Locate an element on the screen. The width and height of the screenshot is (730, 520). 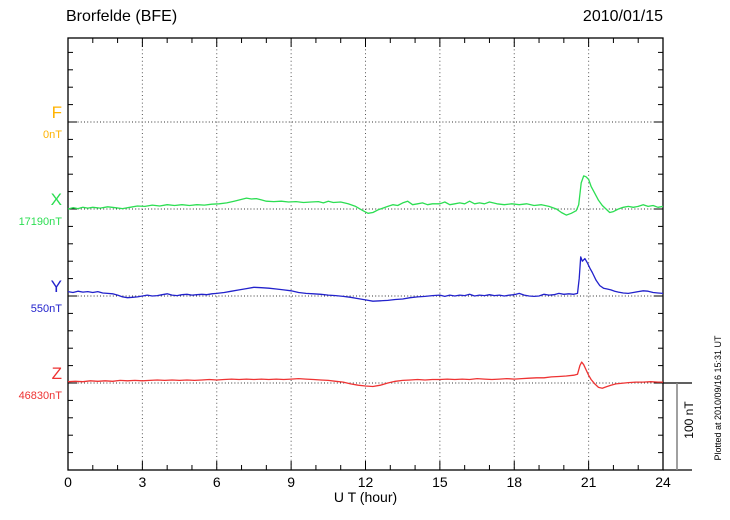
scale-bar-label: 100 nT is located at coordinates (689, 420).